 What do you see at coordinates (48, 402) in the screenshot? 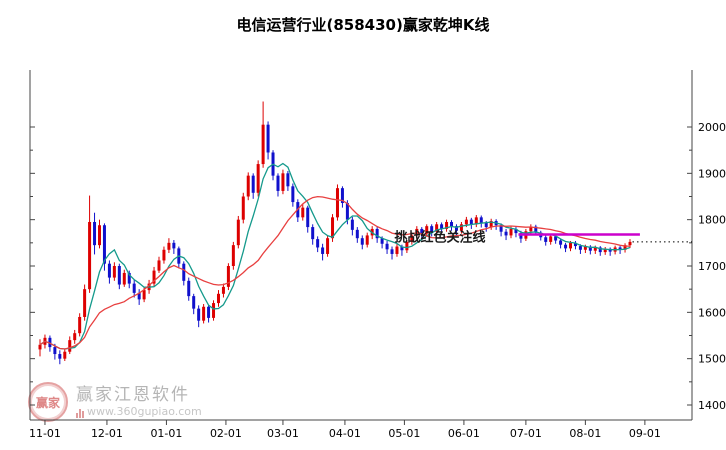
I see `winner-logo-icon: 赢家` at bounding box center [48, 402].